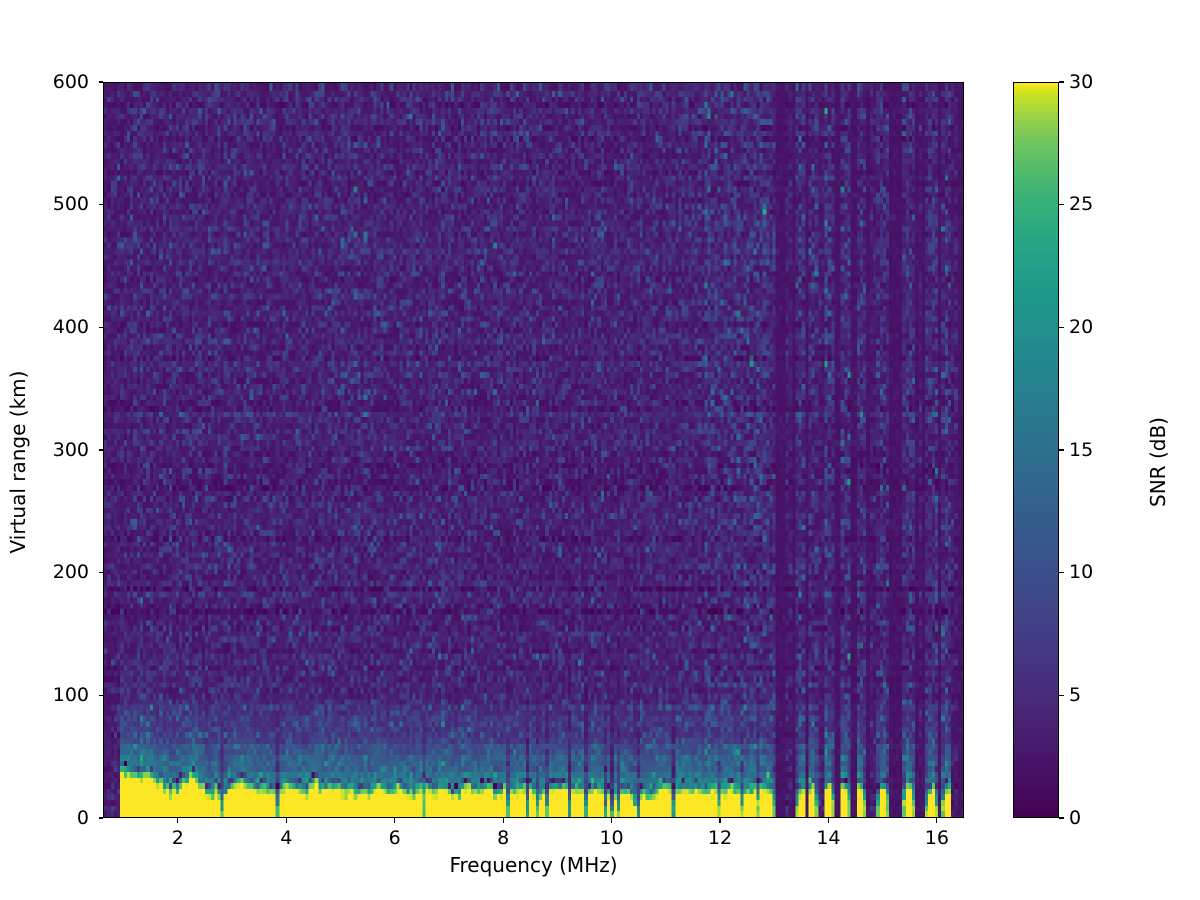 The height and width of the screenshot is (900, 1200). Describe the element at coordinates (1081, 81) in the screenshot. I see `colorbar-tick-label: 30` at that location.